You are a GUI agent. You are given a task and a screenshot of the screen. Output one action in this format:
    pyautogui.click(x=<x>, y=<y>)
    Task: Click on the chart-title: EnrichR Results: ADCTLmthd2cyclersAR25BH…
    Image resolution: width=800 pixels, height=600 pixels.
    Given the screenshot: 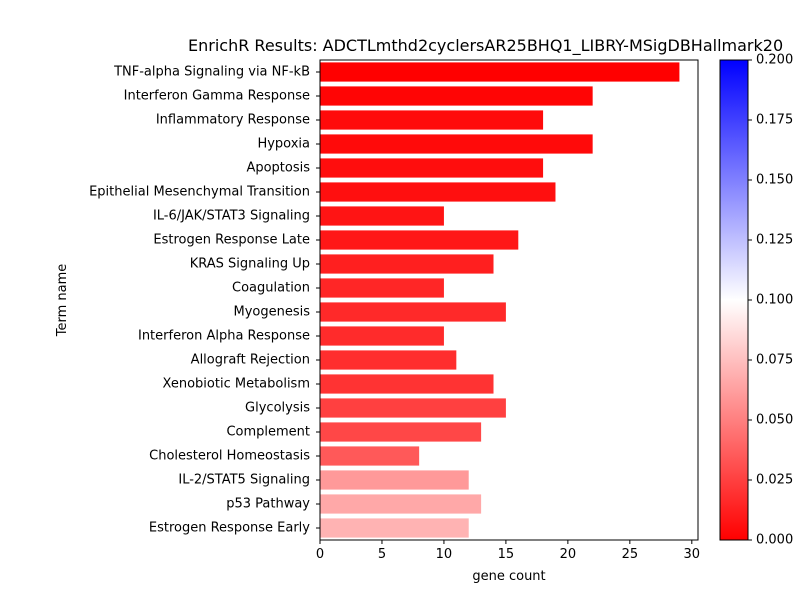 What is the action you would take?
    pyautogui.click(x=485, y=46)
    